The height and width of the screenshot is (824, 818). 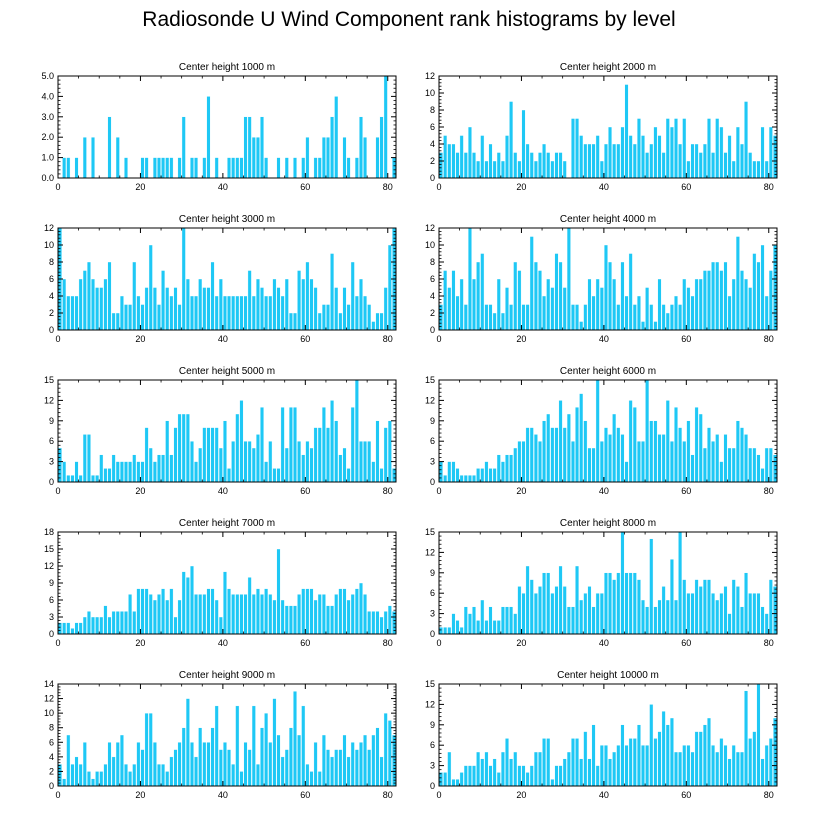 I want to click on x-tick-label: 20, so click(x=140, y=339).